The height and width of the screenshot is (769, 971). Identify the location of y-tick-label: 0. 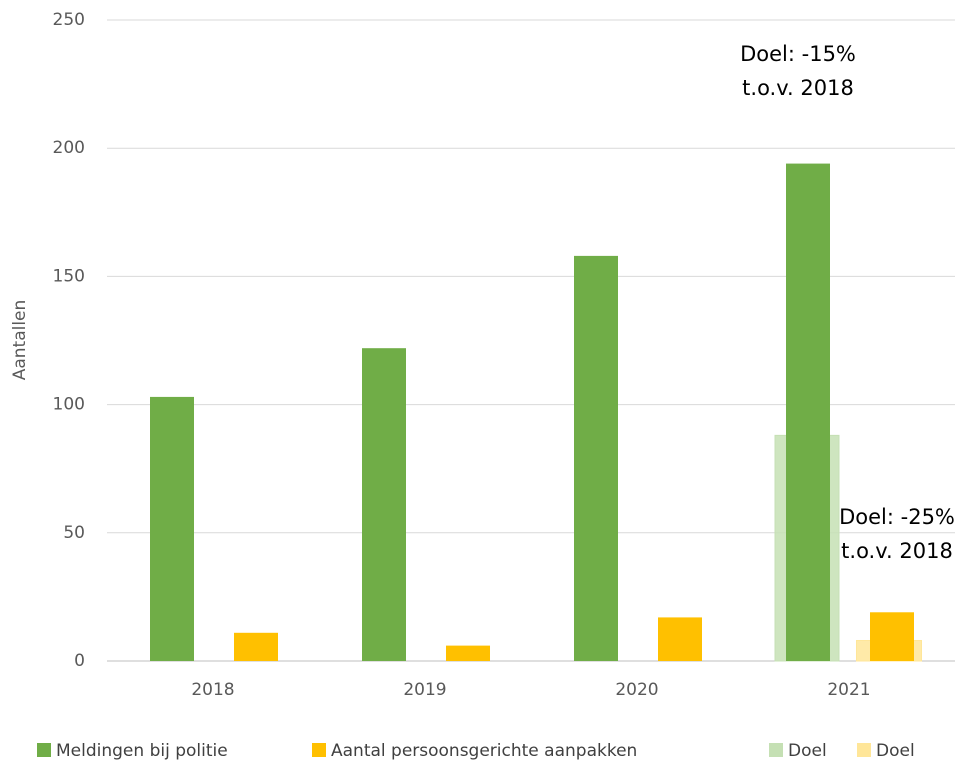
(79, 661).